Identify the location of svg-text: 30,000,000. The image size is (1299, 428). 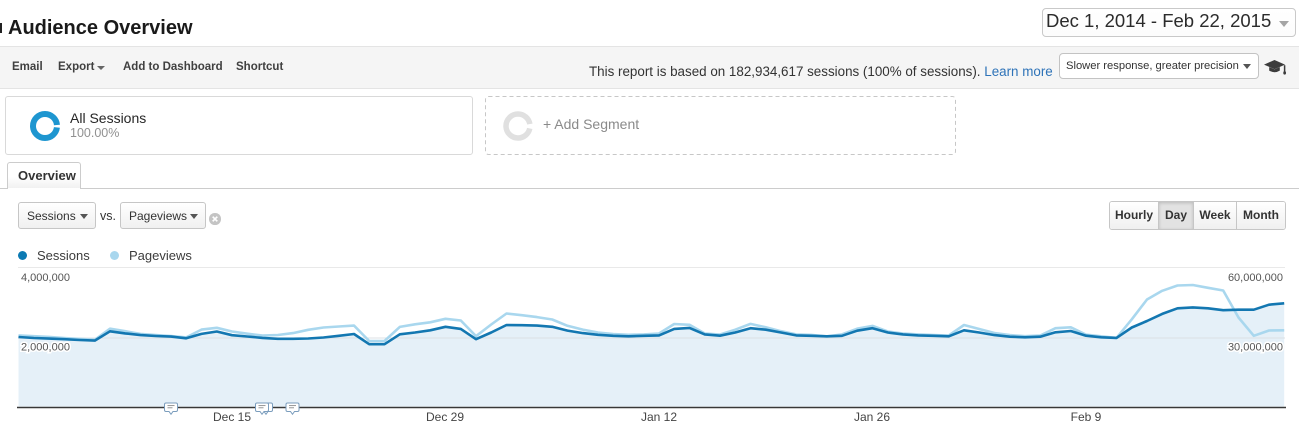
(1255, 348).